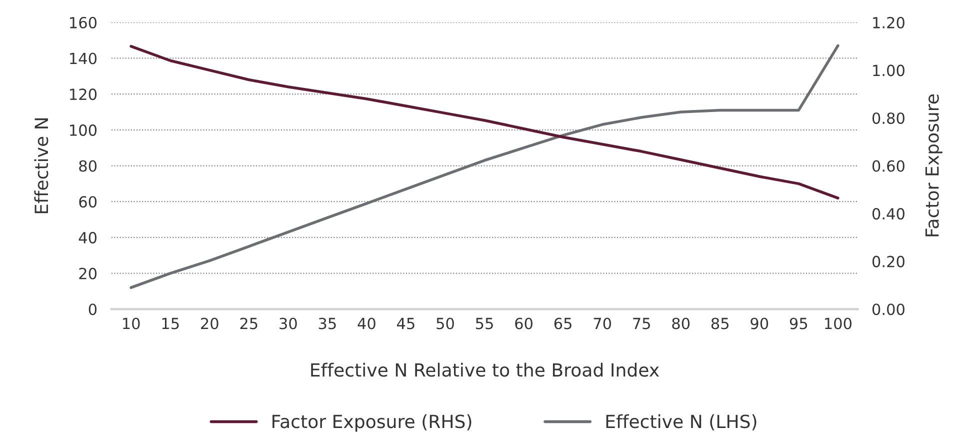  What do you see at coordinates (209, 324) in the screenshot?
I see `x-tick-label: 20` at bounding box center [209, 324].